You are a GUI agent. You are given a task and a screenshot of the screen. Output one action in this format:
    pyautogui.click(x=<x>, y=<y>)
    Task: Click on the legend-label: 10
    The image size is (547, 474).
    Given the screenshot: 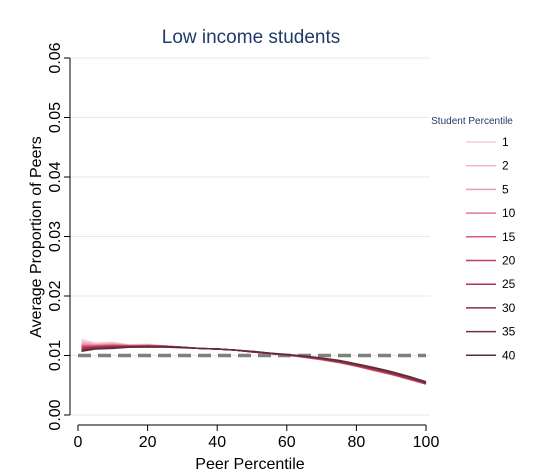 What is the action you would take?
    pyautogui.click(x=509, y=213)
    